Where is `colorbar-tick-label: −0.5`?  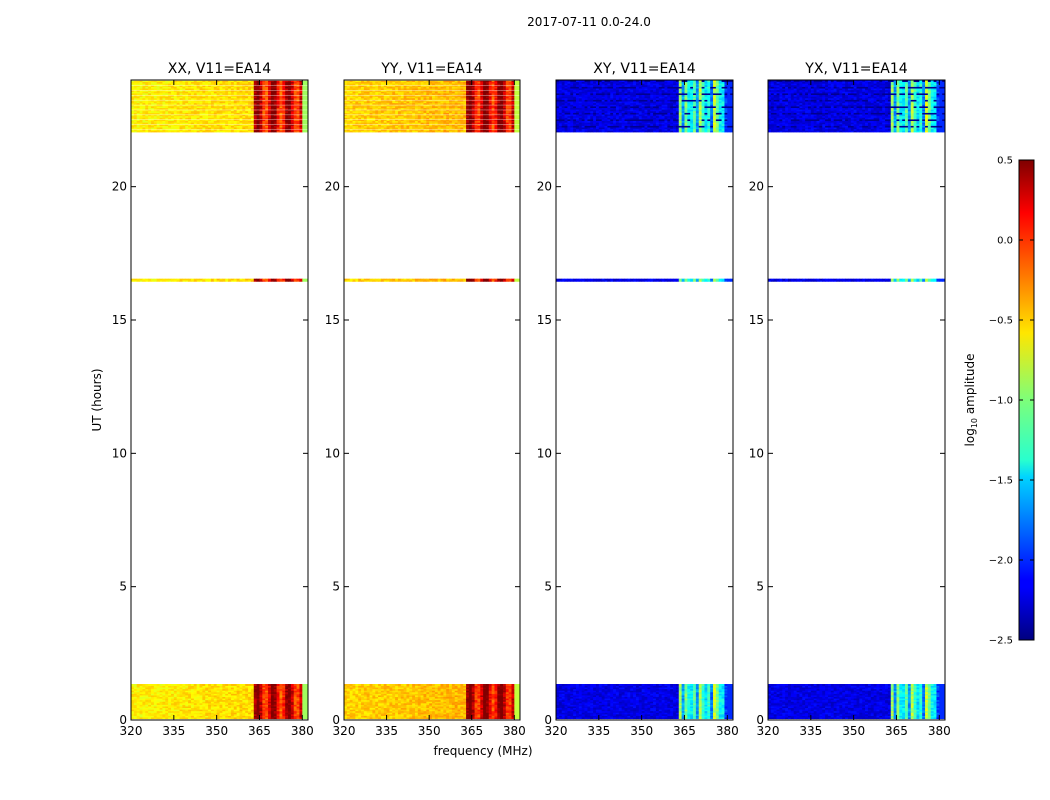
colorbar-tick-label: −0.5 is located at coordinates (1001, 321).